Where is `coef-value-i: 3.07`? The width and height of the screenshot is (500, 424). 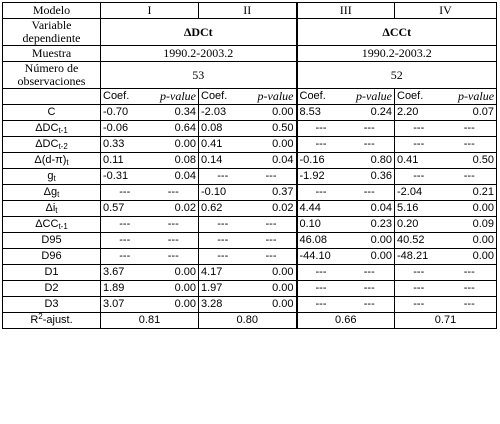
coef-value-i: 3.07 is located at coordinates (124, 304).